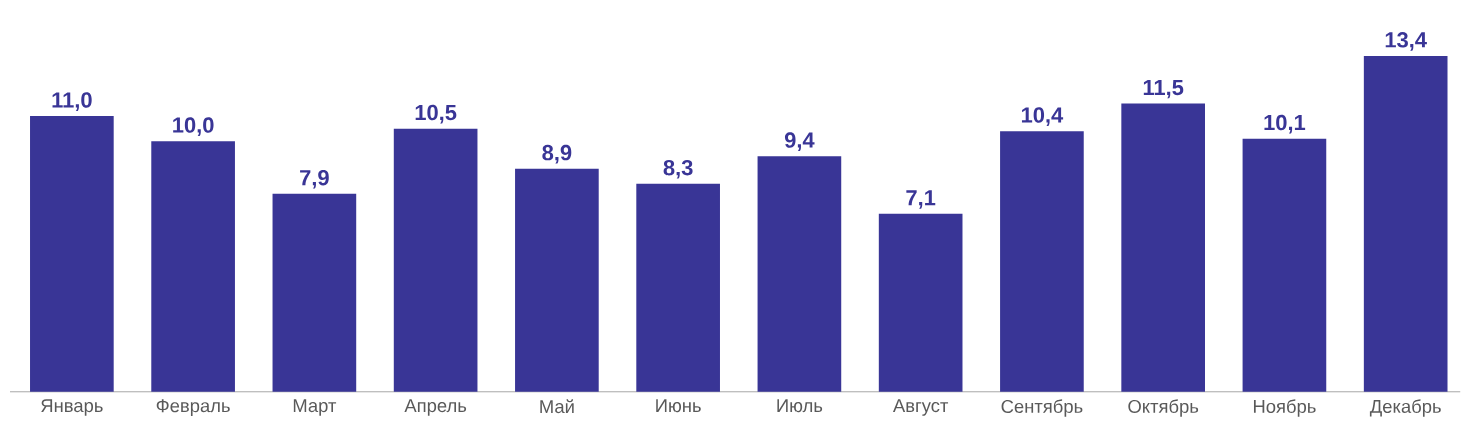  I want to click on data-label: 8,9, so click(557, 154).